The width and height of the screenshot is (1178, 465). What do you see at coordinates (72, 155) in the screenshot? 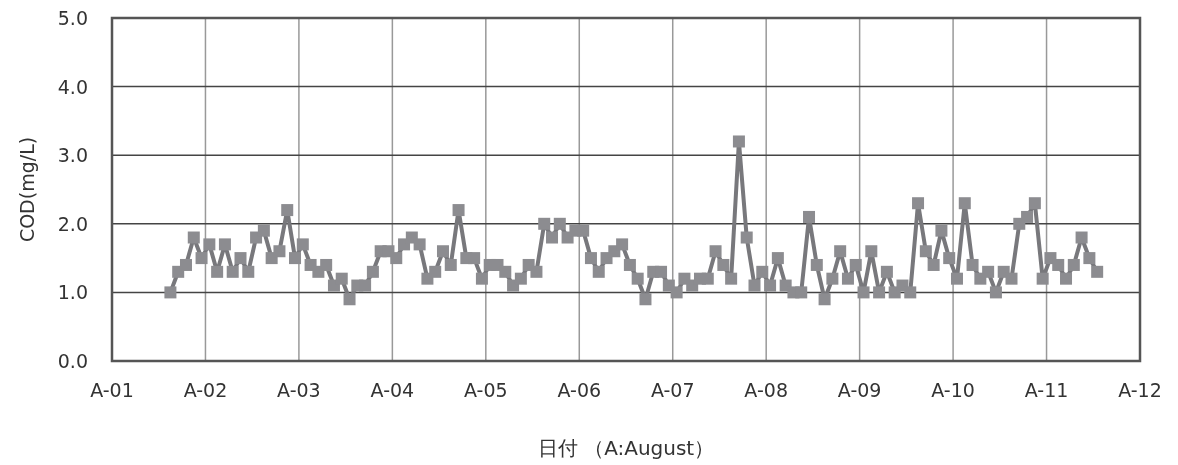
I see `y-tick-label: 3.0` at bounding box center [72, 155].